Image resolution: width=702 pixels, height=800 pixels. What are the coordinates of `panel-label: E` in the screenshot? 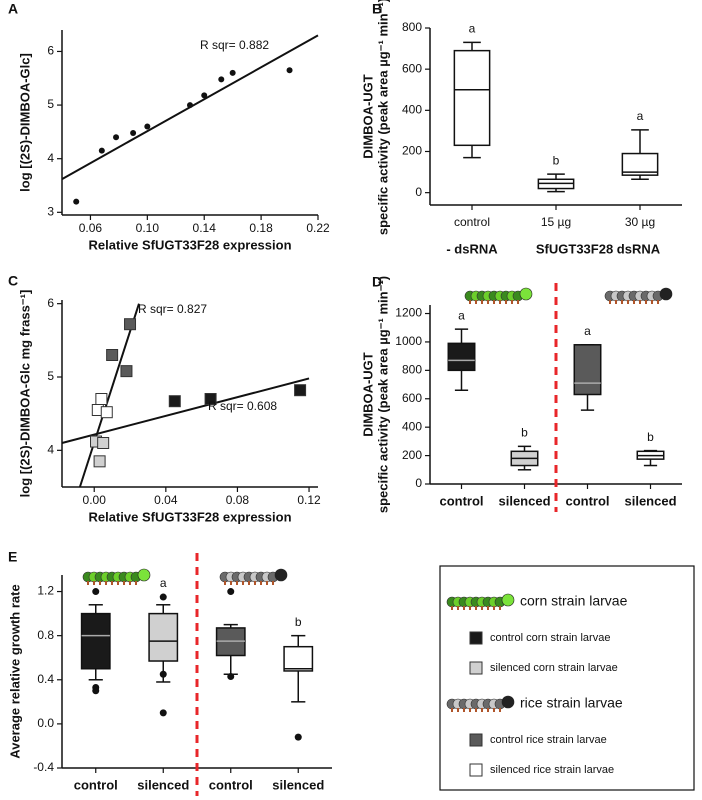 It's located at (12, 557).